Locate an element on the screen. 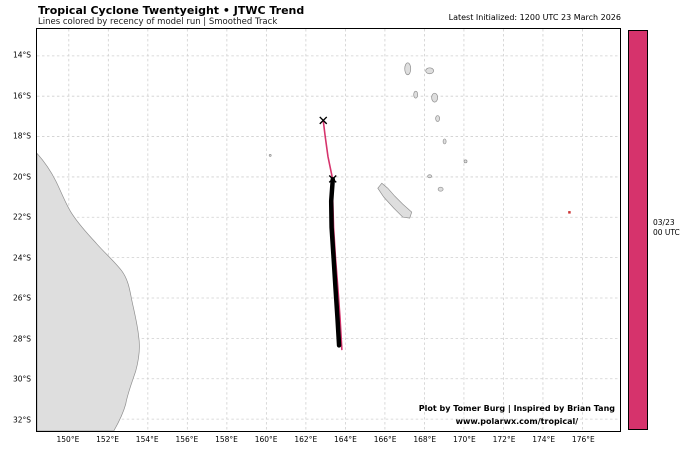  colorbar-date: 03/23 is located at coordinates (664, 222).